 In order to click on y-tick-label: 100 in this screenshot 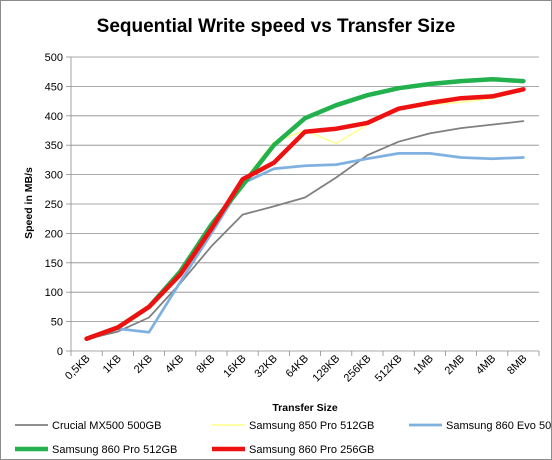, I will do `click(54, 293)`.